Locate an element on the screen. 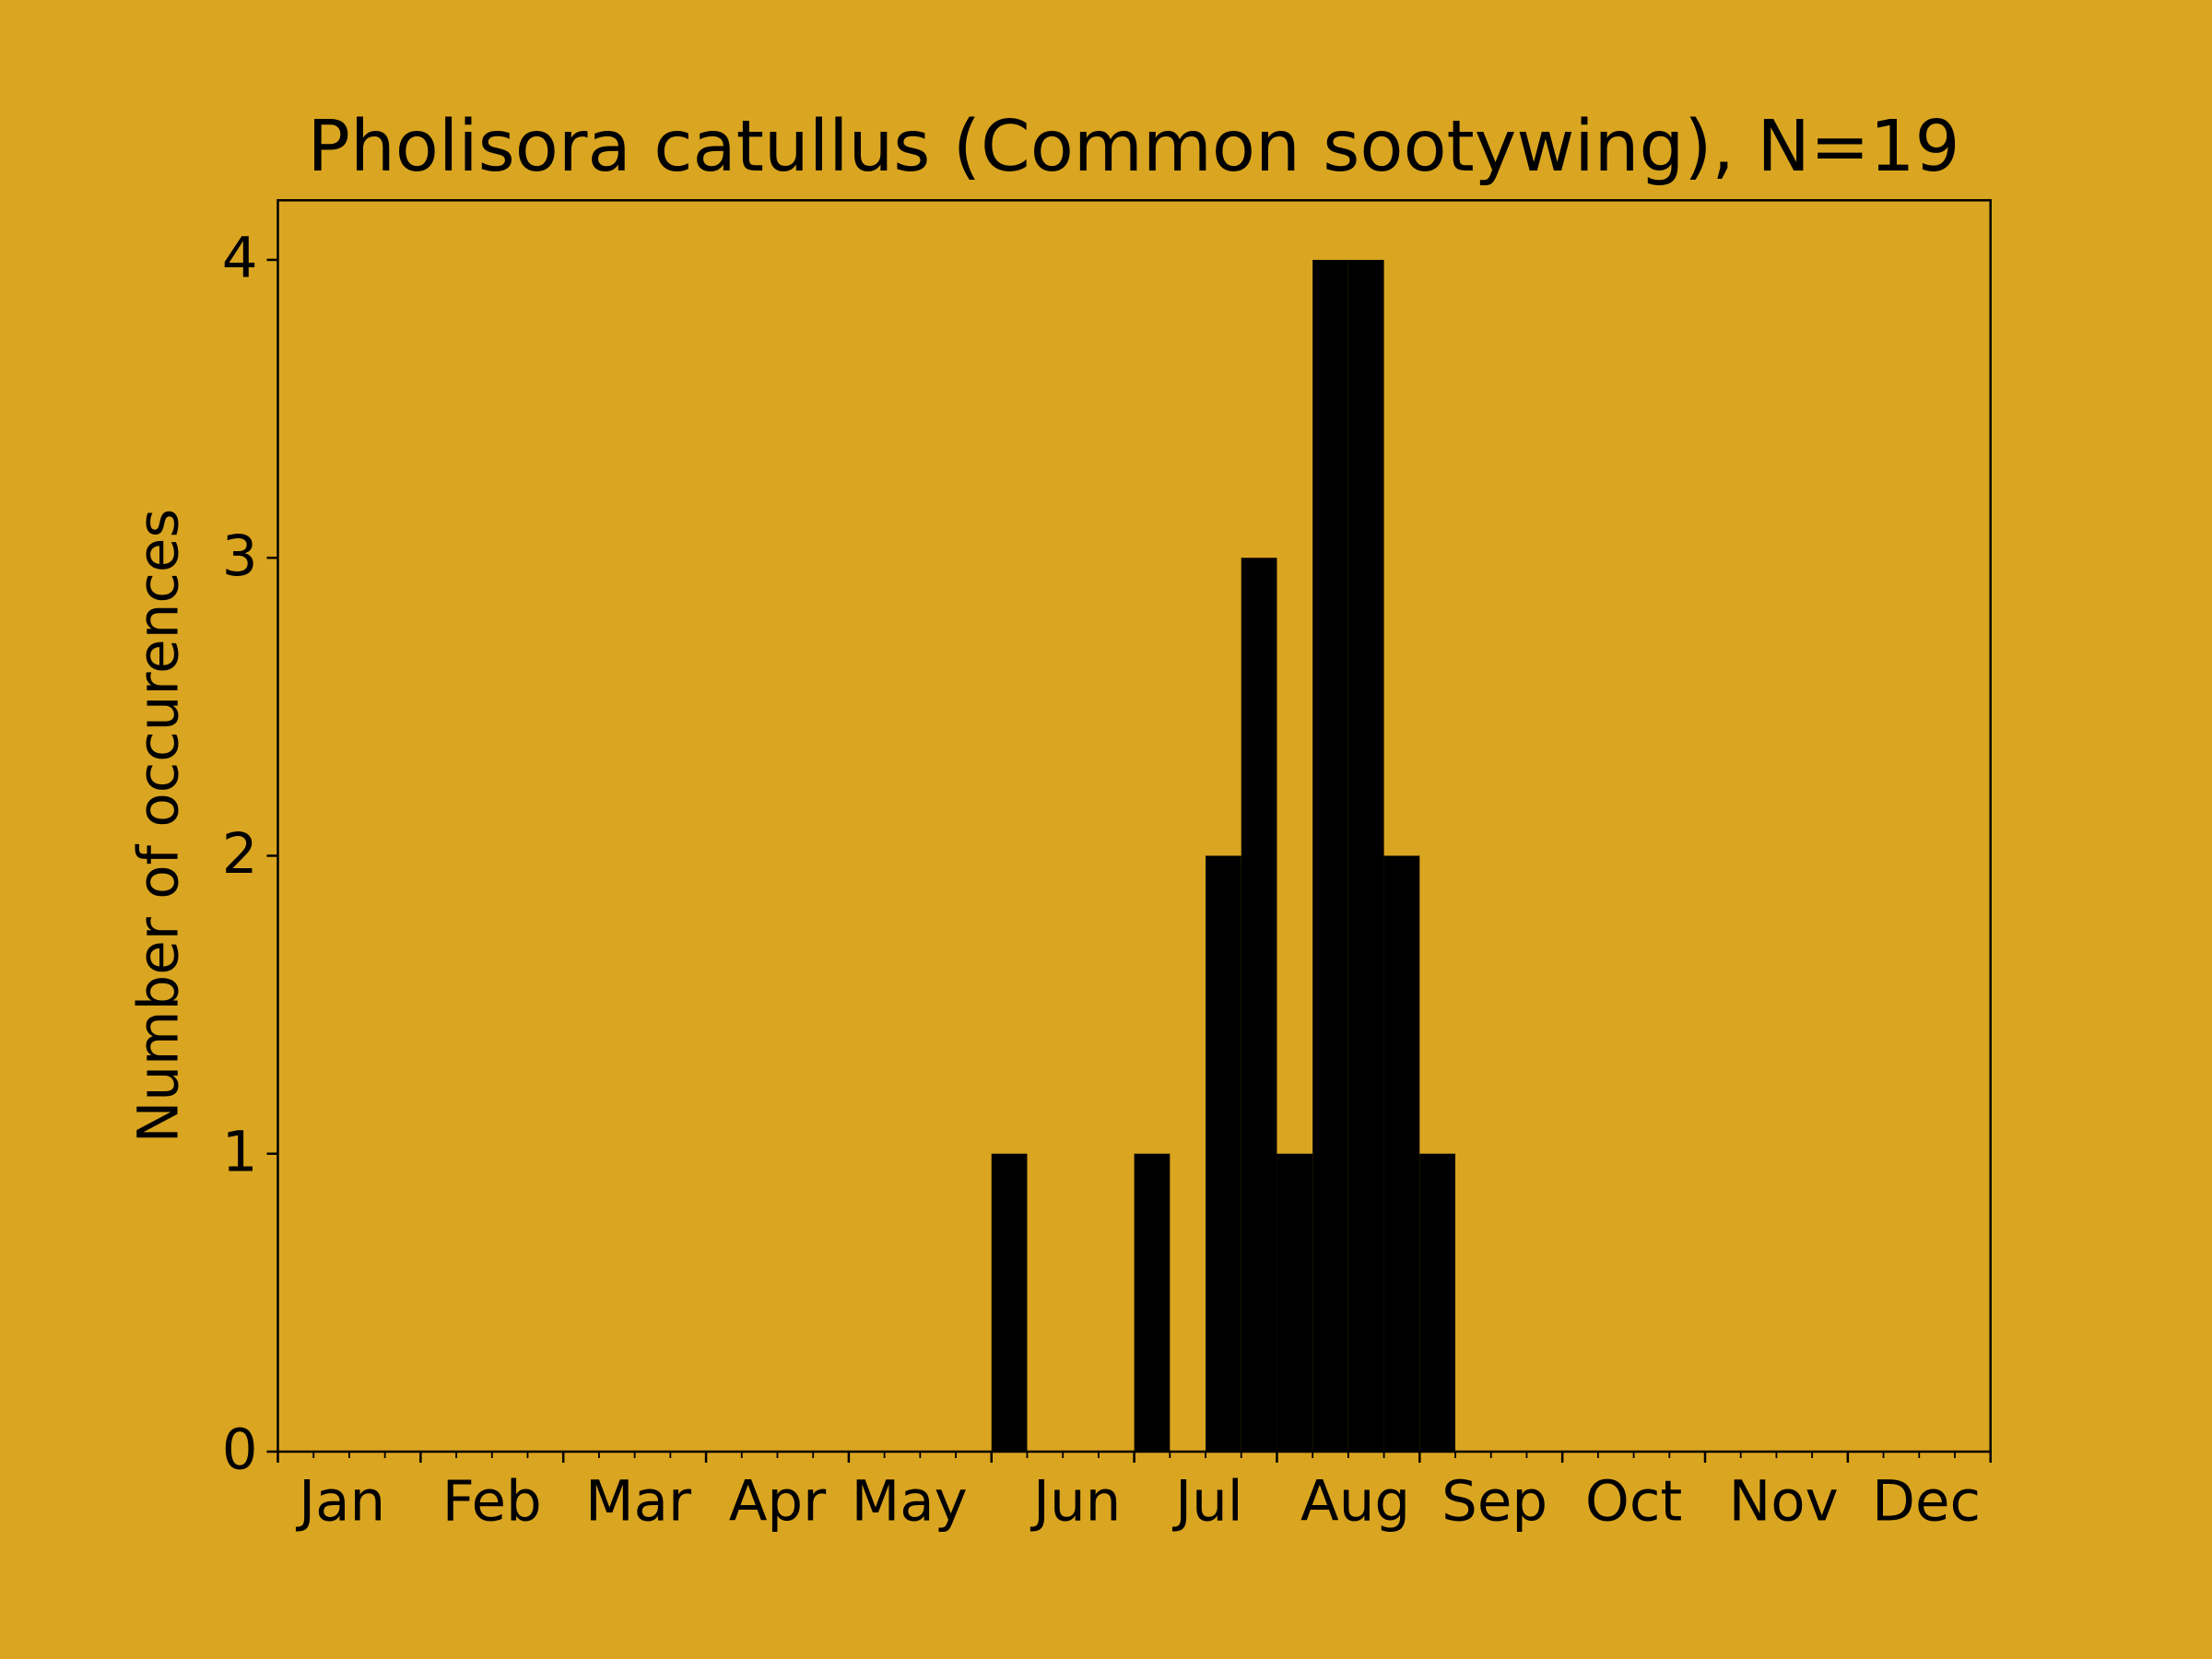 The width and height of the screenshot is (2212, 1659). x-tick-label: Oct is located at coordinates (1633, 1502).